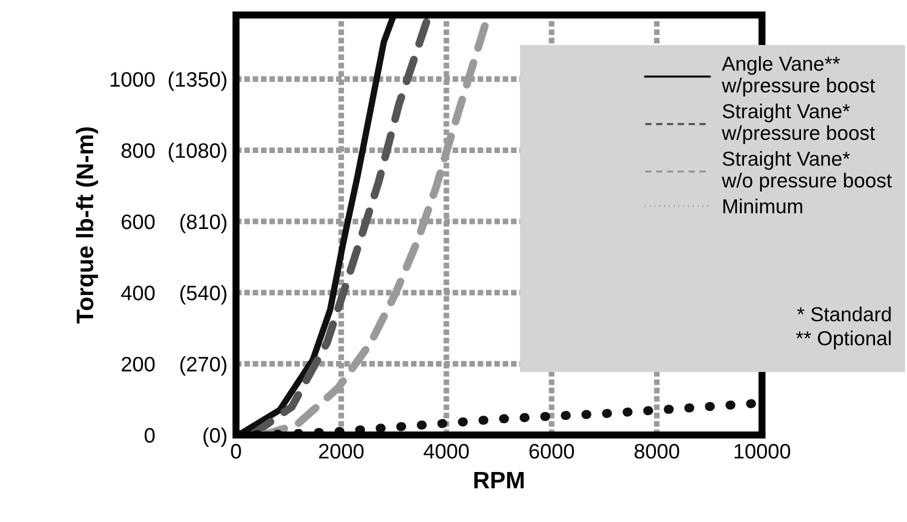 The height and width of the screenshot is (522, 907). Describe the element at coordinates (446, 451) in the screenshot. I see `x-tick-label: 4000` at that location.